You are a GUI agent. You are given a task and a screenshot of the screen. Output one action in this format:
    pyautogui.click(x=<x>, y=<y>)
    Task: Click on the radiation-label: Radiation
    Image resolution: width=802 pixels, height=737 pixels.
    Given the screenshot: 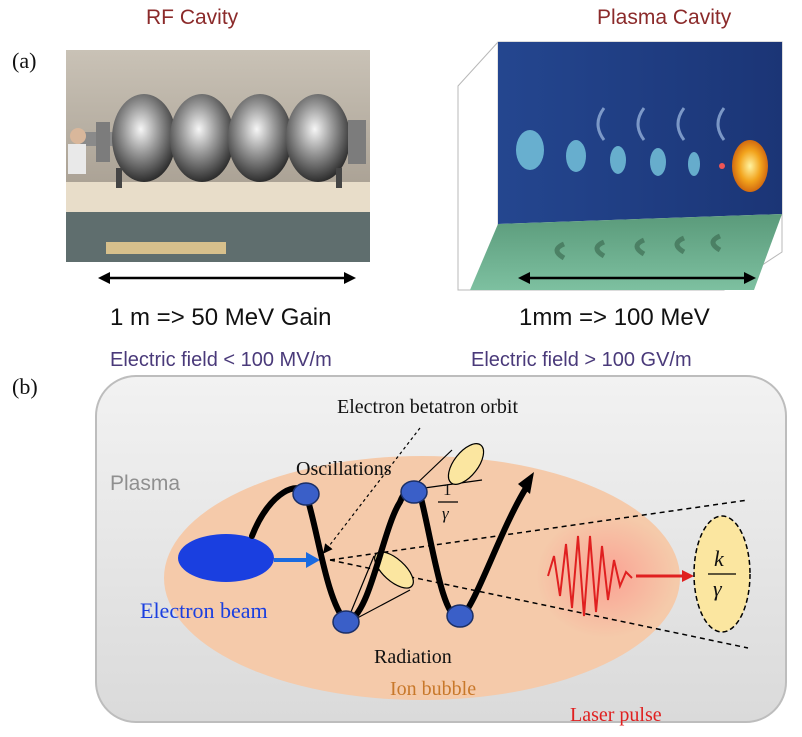 What is the action you would take?
    pyautogui.click(x=413, y=657)
    